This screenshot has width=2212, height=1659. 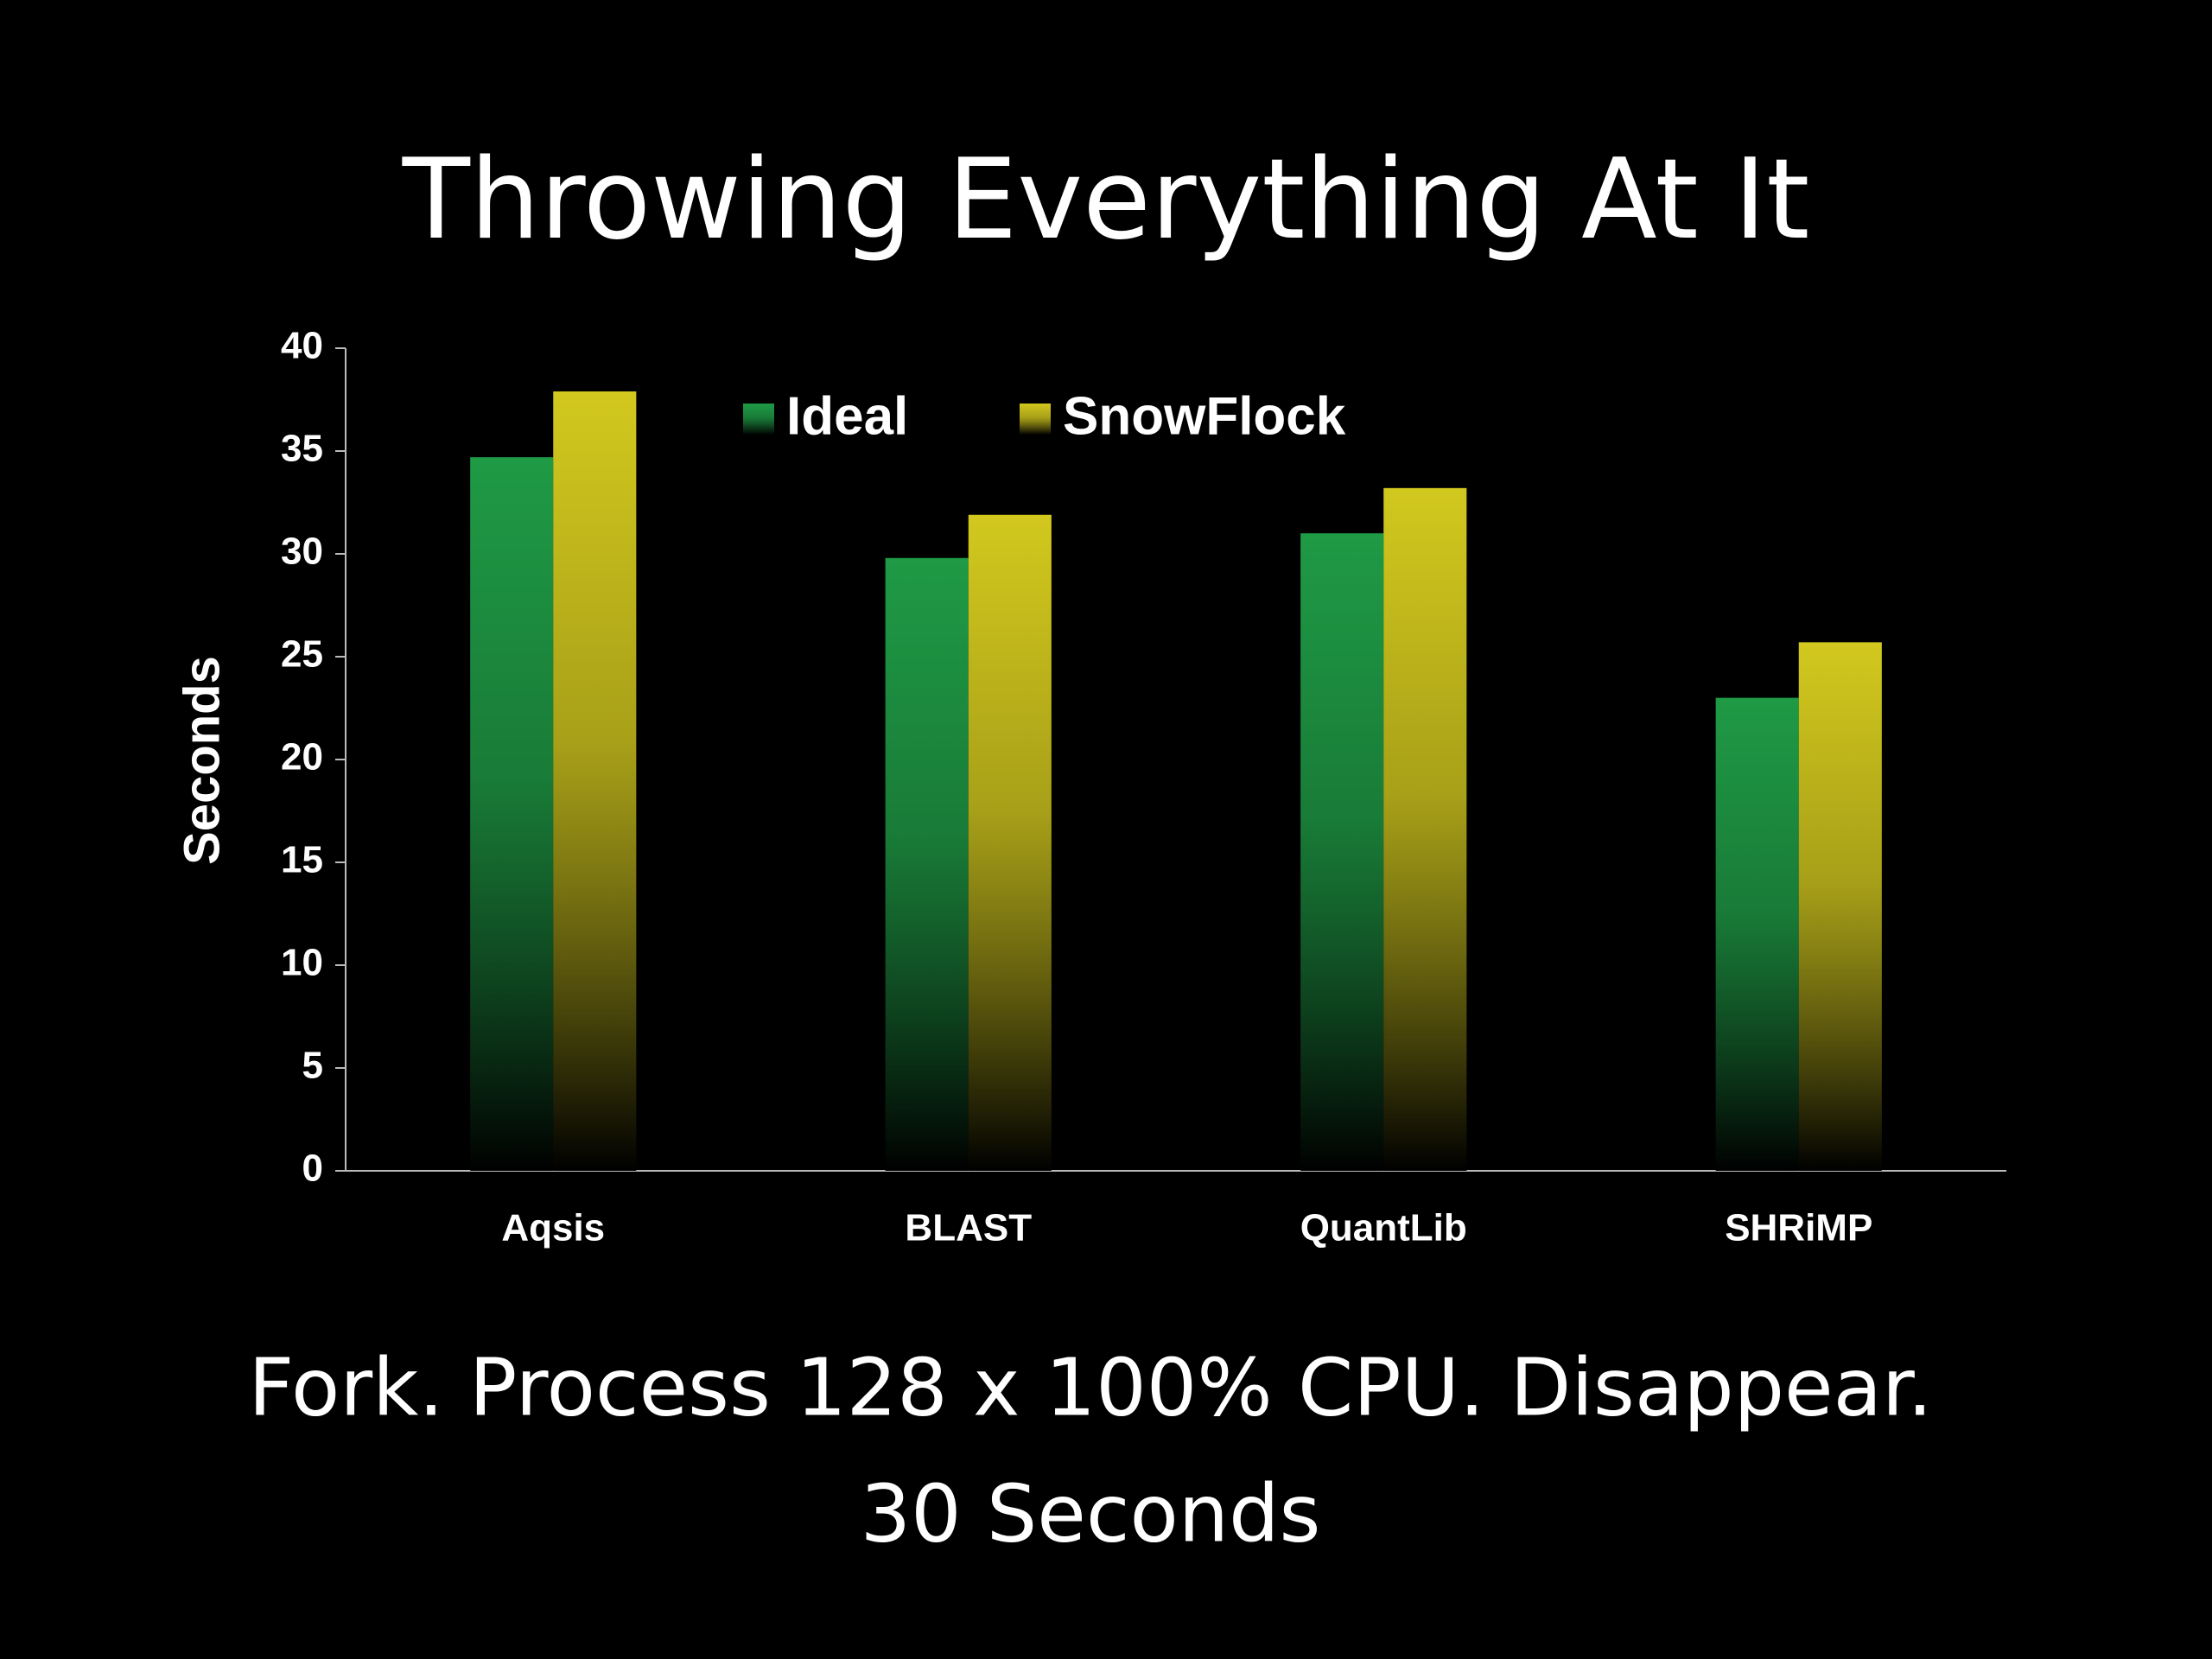 What do you see at coordinates (302, 860) in the screenshot?
I see `y-tick-label: 15` at bounding box center [302, 860].